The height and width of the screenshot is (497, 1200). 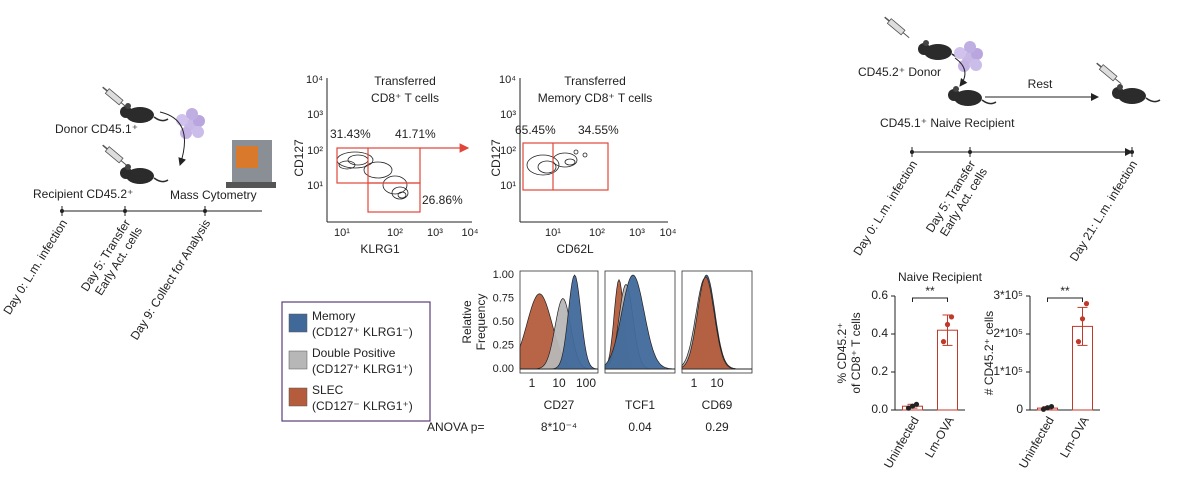 What do you see at coordinates (640, 405) in the screenshot?
I see `marker-label: TCF1` at bounding box center [640, 405].